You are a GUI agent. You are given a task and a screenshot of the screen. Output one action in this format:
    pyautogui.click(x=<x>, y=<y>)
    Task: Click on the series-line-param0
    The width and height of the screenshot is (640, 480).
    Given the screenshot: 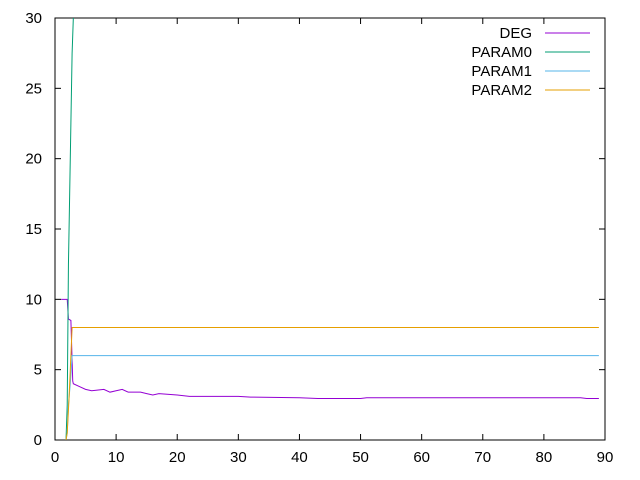 What is the action you would take?
    pyautogui.click(x=69, y=229)
    